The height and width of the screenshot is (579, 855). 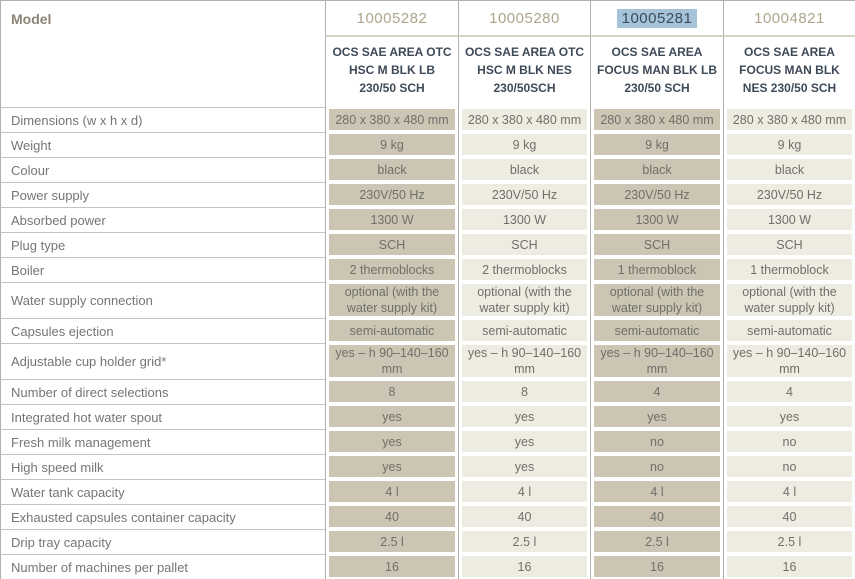 I want to click on model-number: 10004821, so click(x=789, y=18).